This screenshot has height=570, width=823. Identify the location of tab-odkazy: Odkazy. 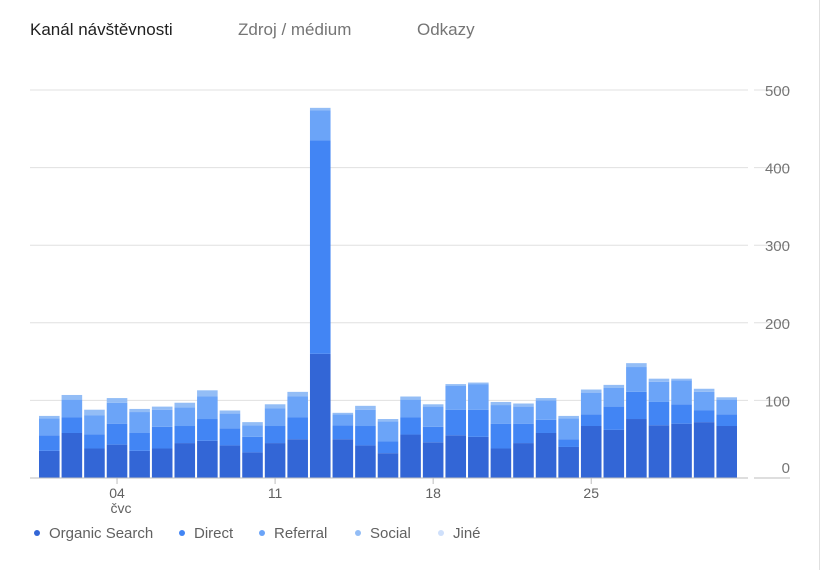
(446, 29).